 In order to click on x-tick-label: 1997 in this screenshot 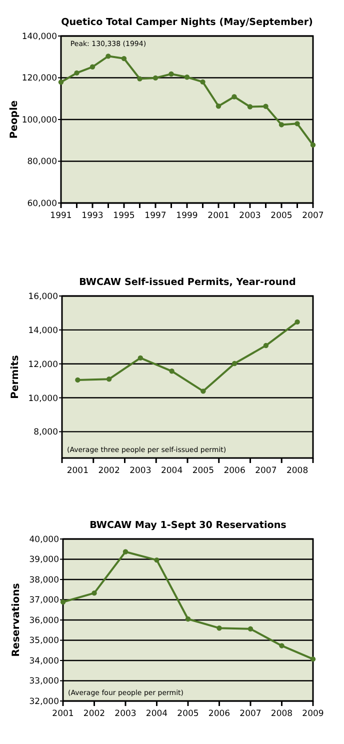, I will do `click(155, 216)`.